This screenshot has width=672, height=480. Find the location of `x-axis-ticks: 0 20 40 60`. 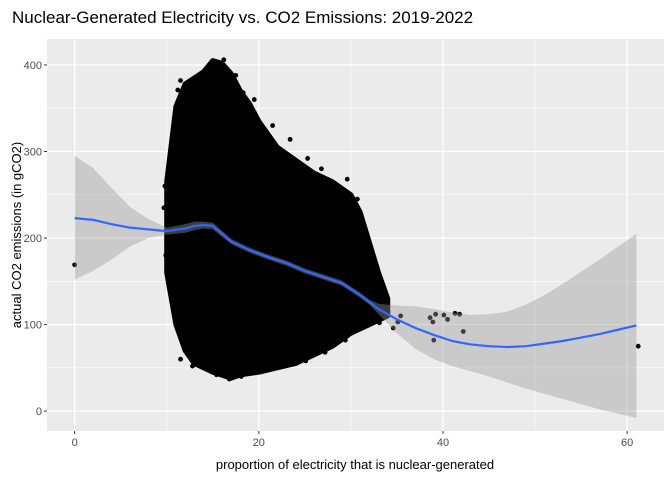

x-axis-ticks: 0 20 40 60 is located at coordinates (352, 440).